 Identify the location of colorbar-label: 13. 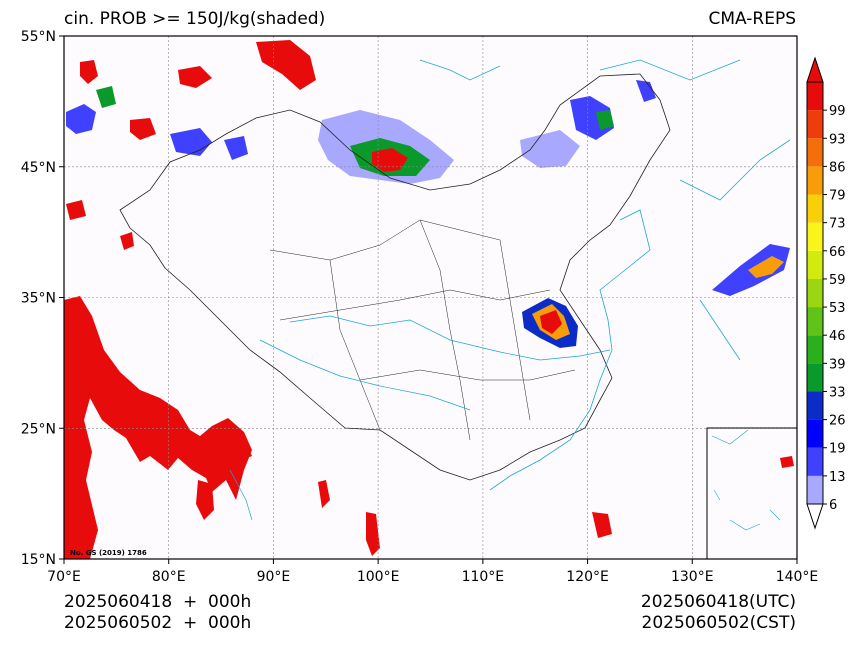
(837, 477).